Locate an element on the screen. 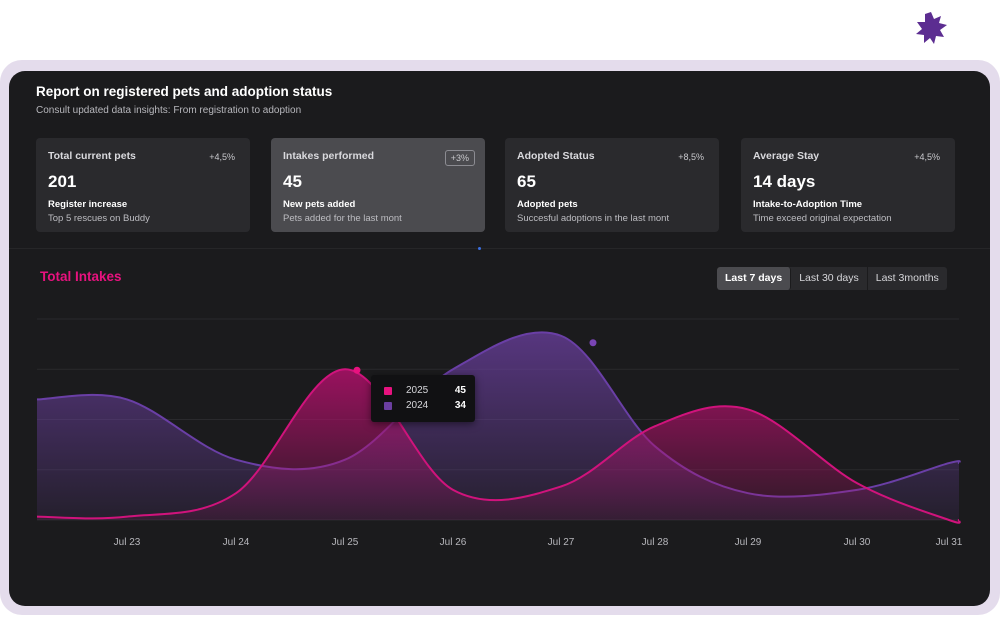 The height and width of the screenshot is (623, 1000). card-sublabel: Register increase is located at coordinates (88, 204).